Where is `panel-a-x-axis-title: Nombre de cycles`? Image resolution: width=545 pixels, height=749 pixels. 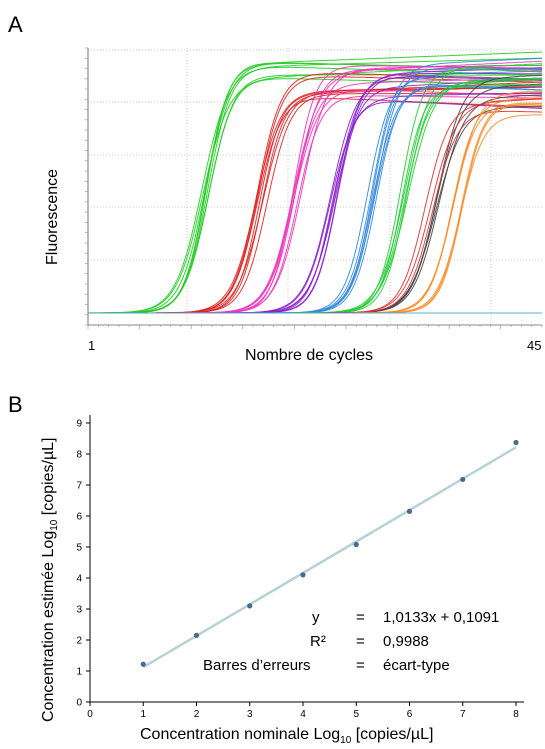 panel-a-x-axis-title: Nombre de cycles is located at coordinates (309, 355).